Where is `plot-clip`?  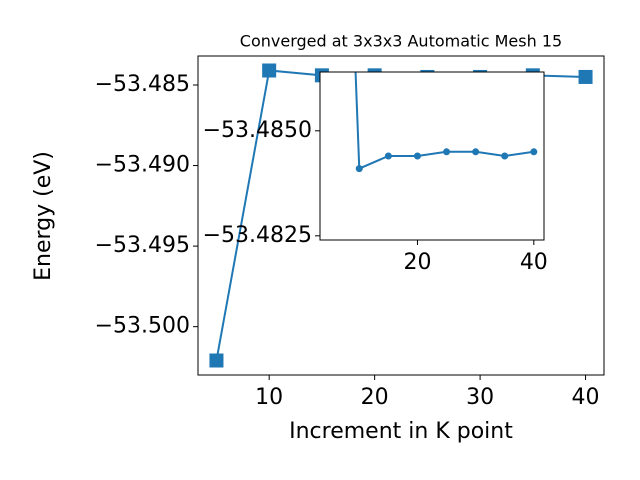 plot-clip is located at coordinates (446, 122).